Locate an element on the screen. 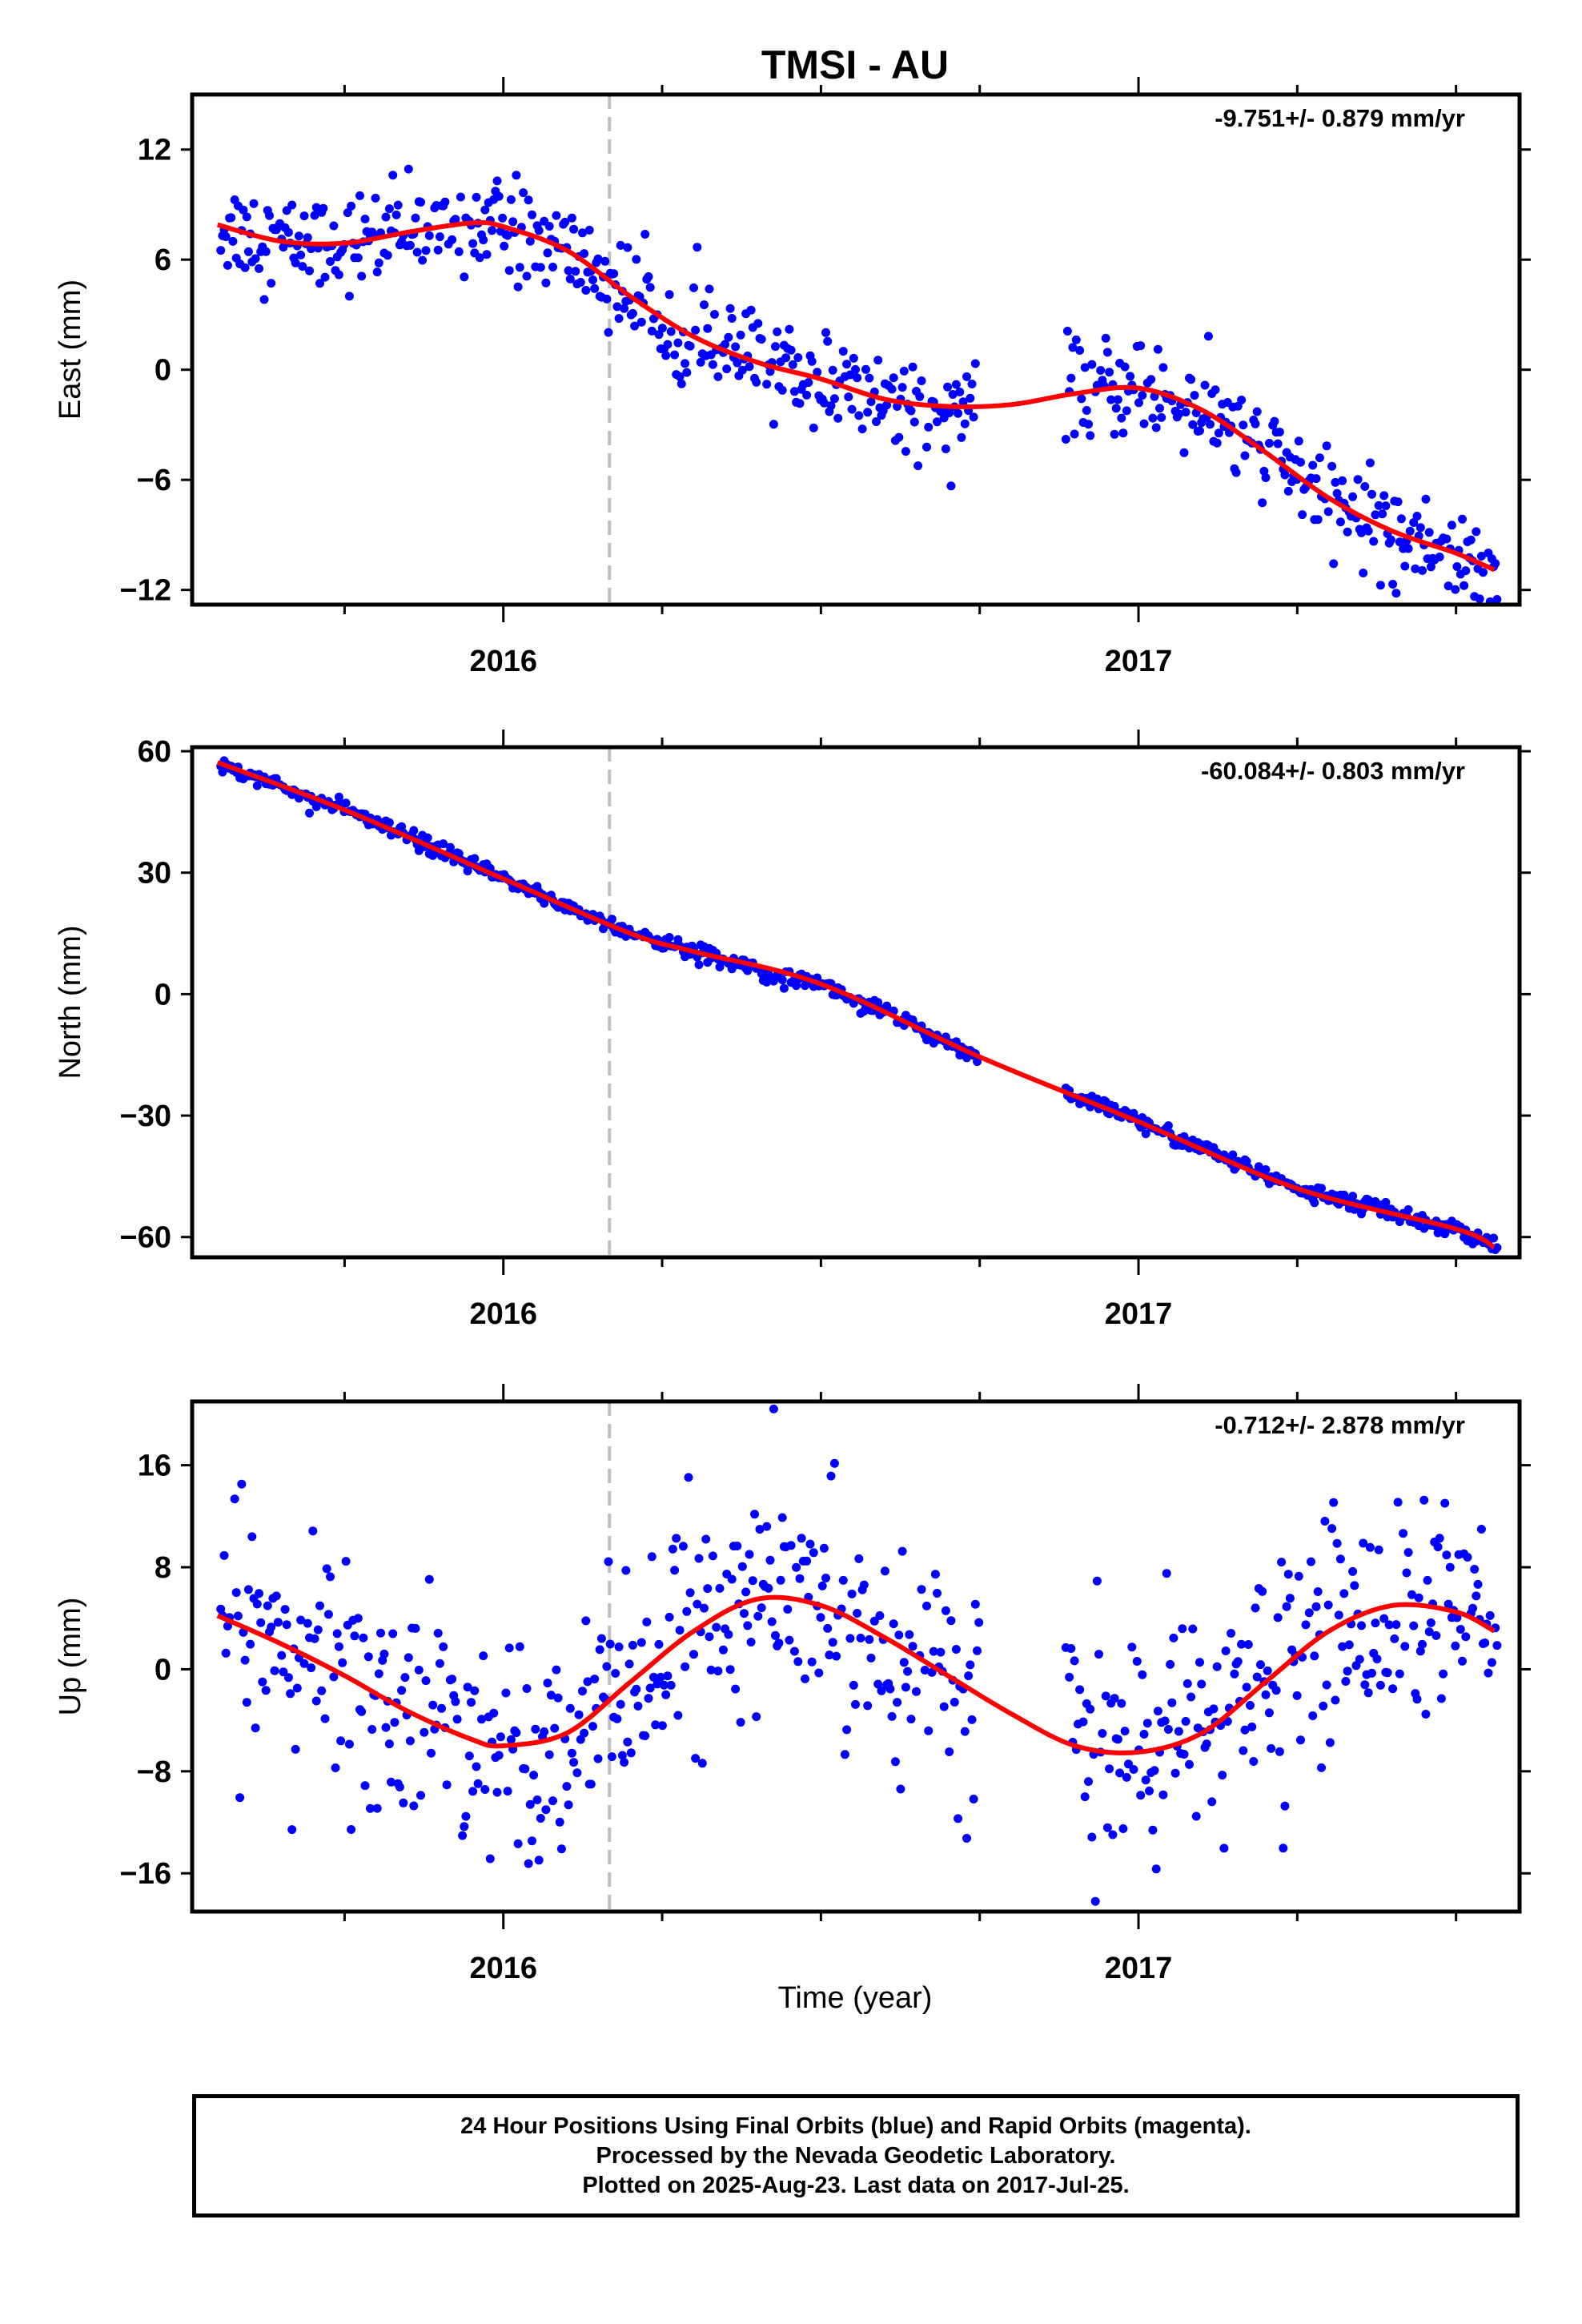 The height and width of the screenshot is (2324, 1582). chart-title: TMSI - AU is located at coordinates (855, 64).